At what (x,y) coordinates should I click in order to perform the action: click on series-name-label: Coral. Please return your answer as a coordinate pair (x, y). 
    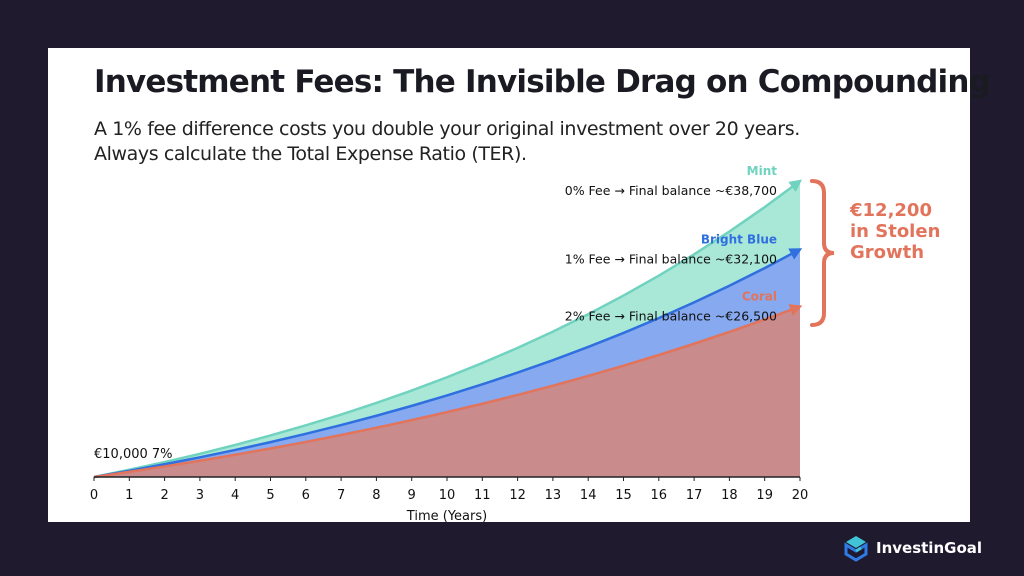
    Looking at the image, I should click on (759, 296).